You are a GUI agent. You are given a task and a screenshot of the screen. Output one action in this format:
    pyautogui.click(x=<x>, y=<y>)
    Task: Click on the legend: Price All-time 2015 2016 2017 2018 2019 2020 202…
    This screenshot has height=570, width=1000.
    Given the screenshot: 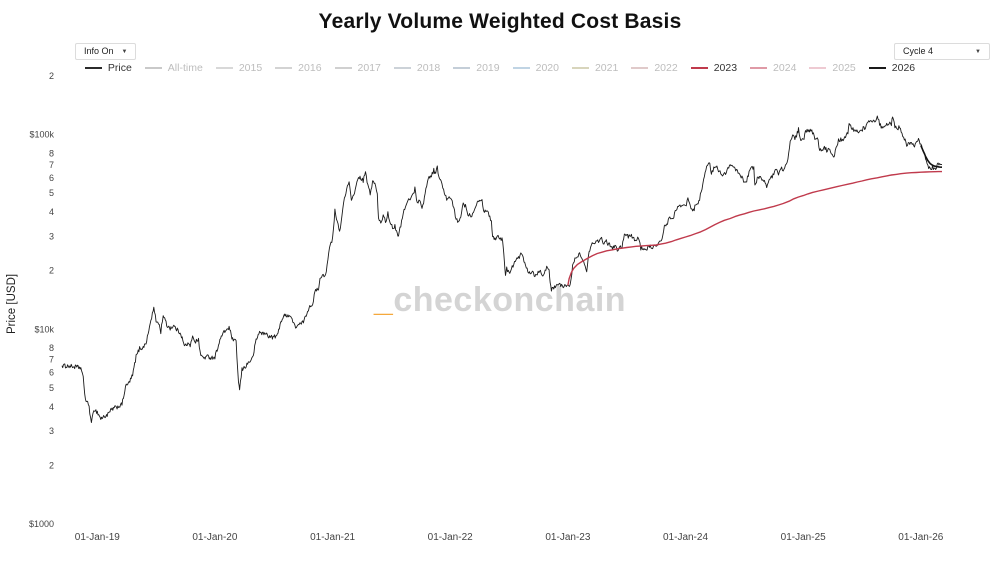 What is the action you would take?
    pyautogui.click(x=500, y=68)
    